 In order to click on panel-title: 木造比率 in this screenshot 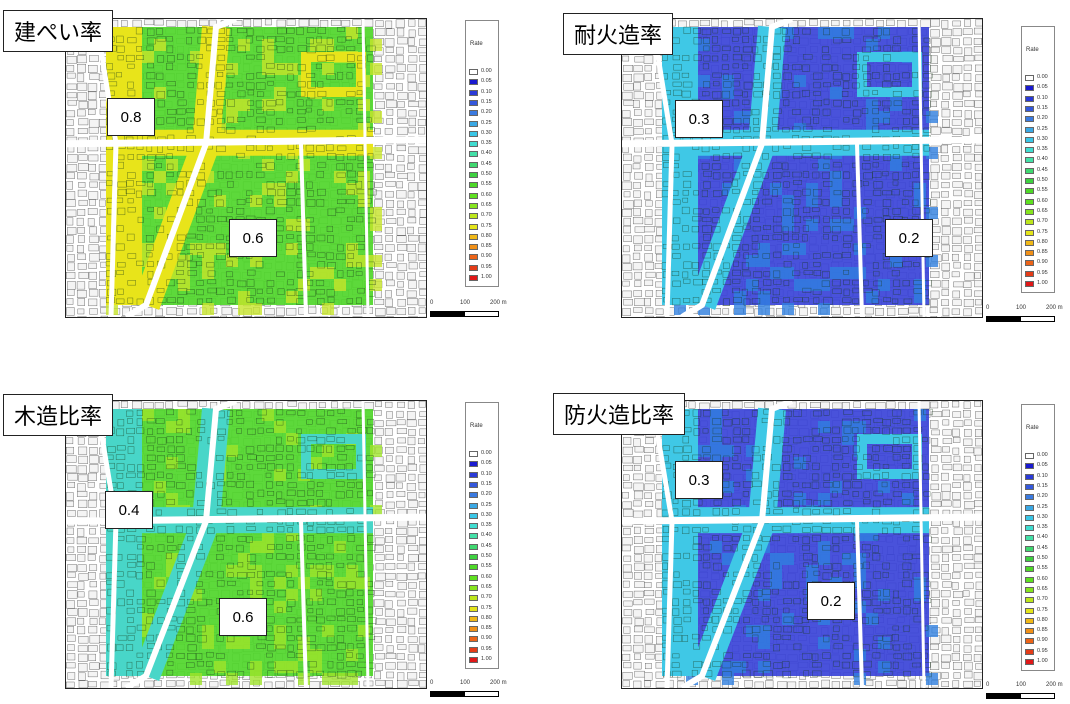, I will do `click(58, 415)`.